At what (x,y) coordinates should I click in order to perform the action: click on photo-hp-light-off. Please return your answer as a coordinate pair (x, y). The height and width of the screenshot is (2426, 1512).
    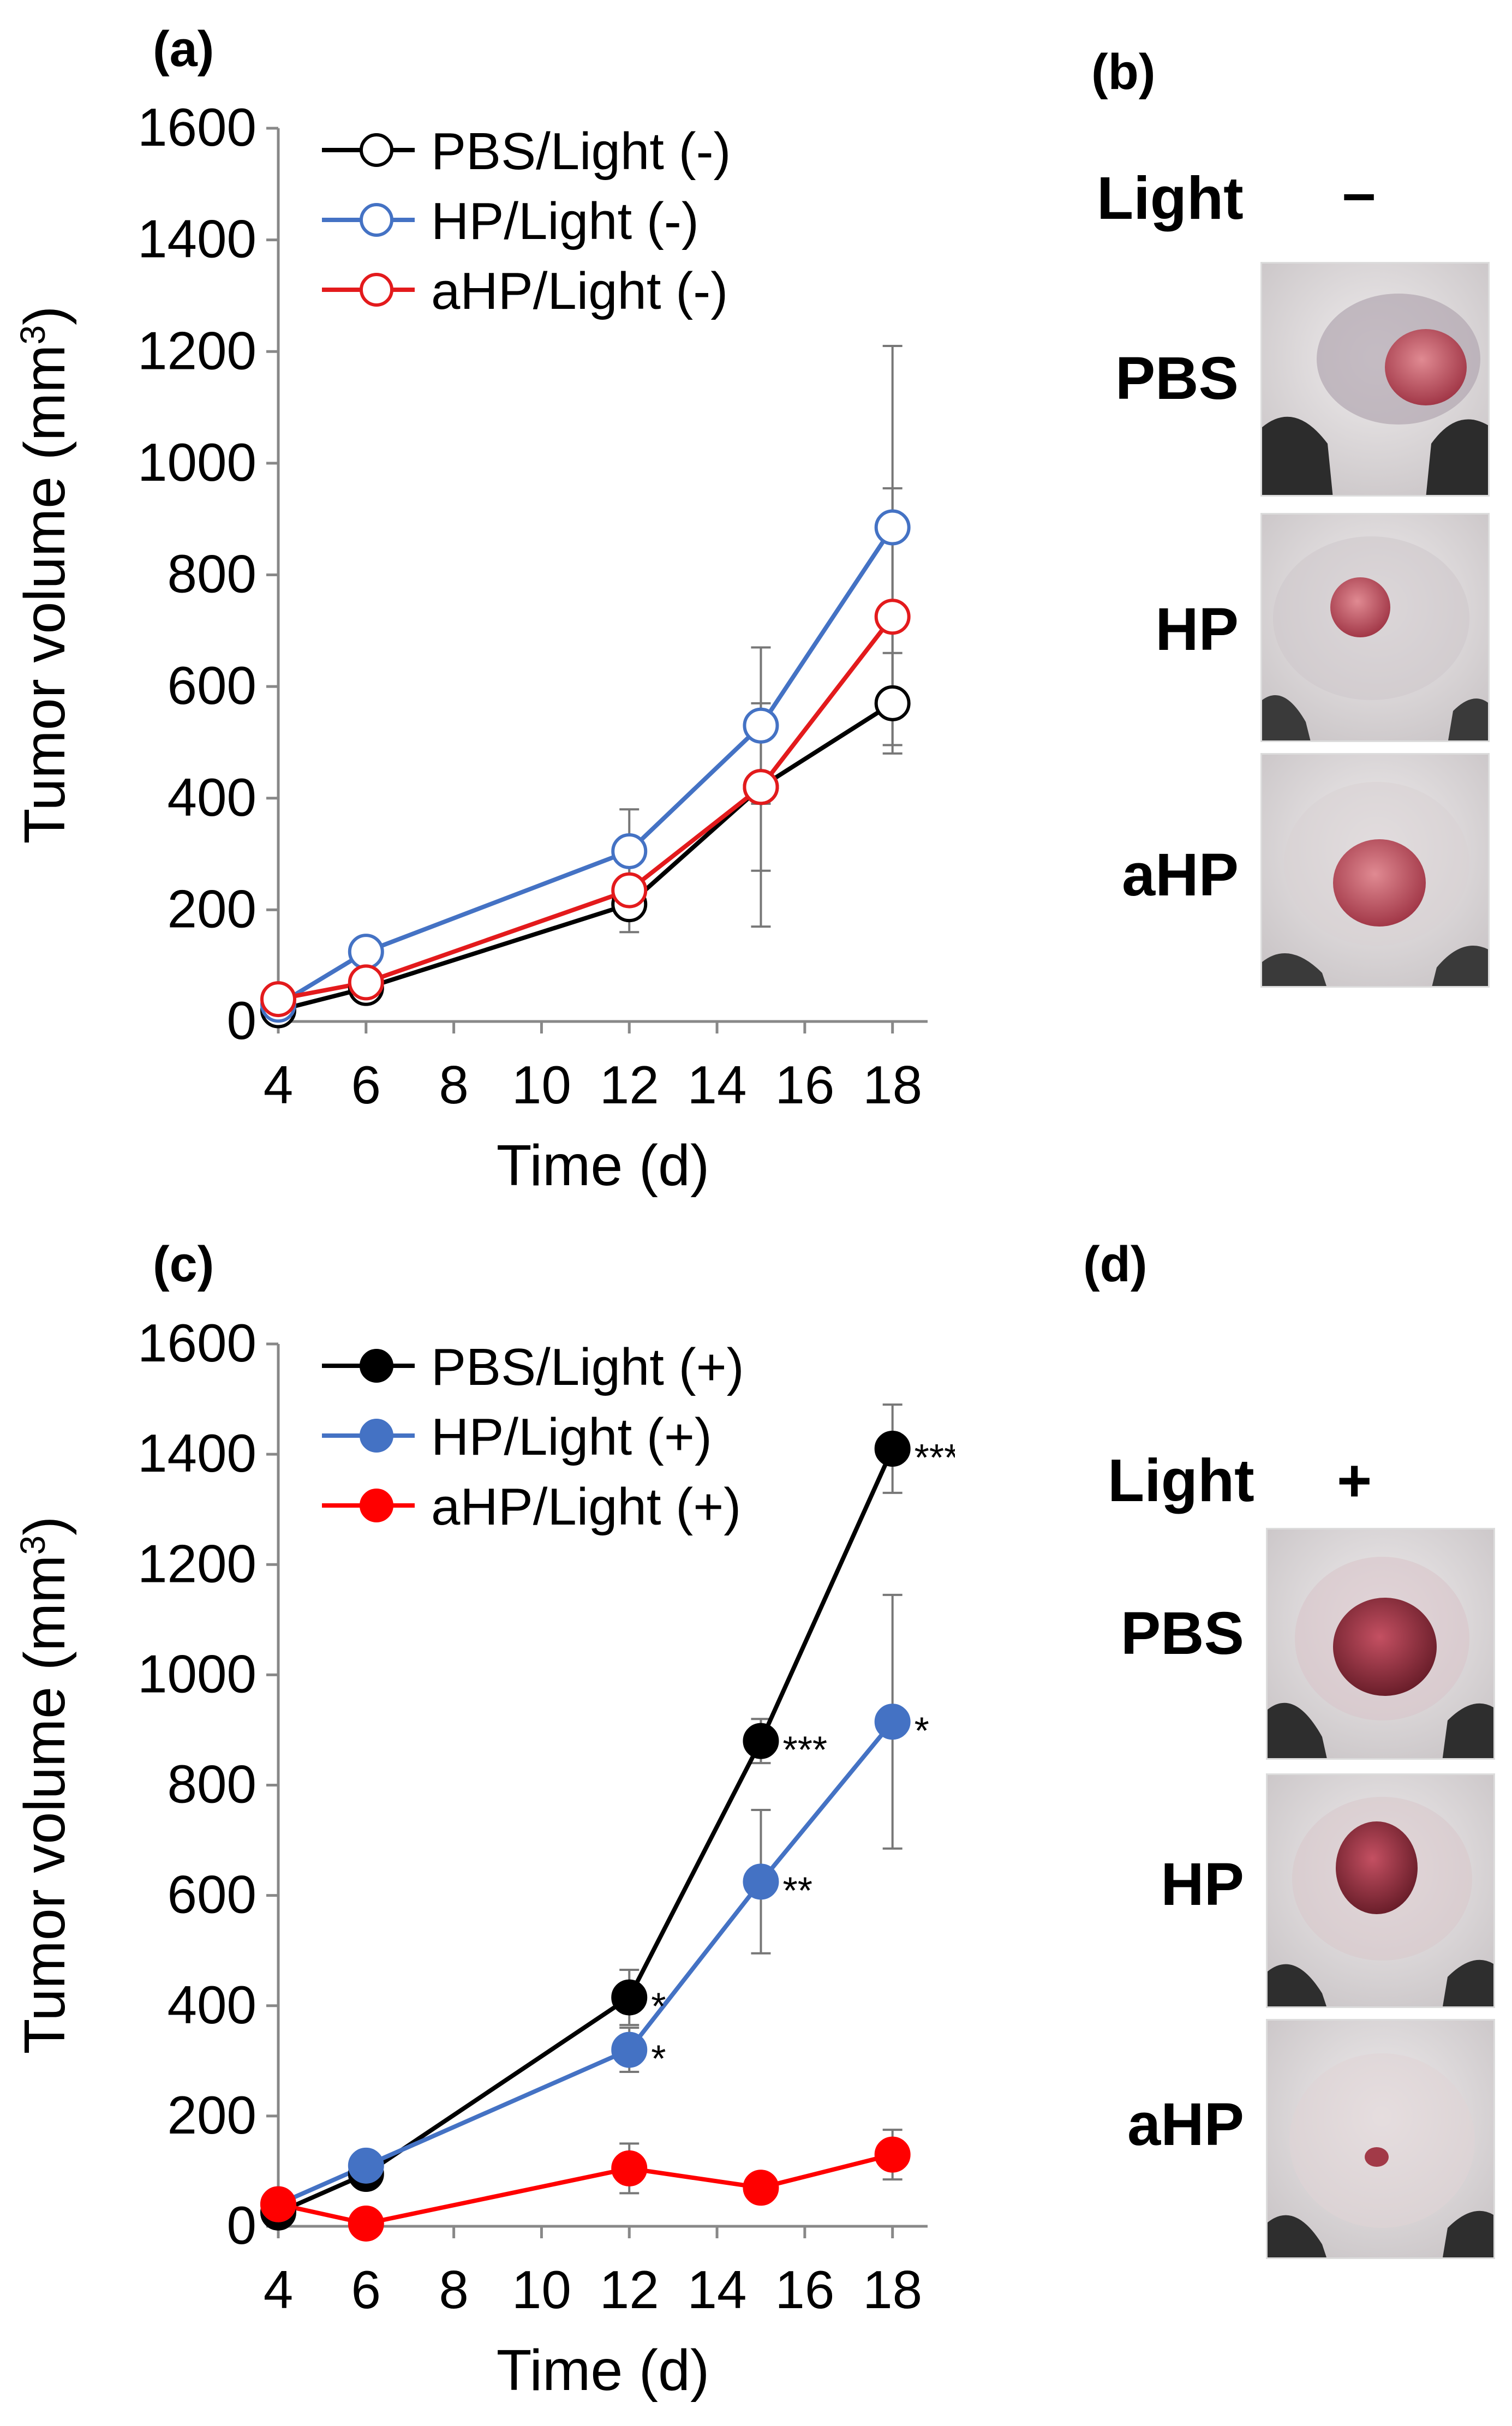
    Looking at the image, I should click on (1375, 627).